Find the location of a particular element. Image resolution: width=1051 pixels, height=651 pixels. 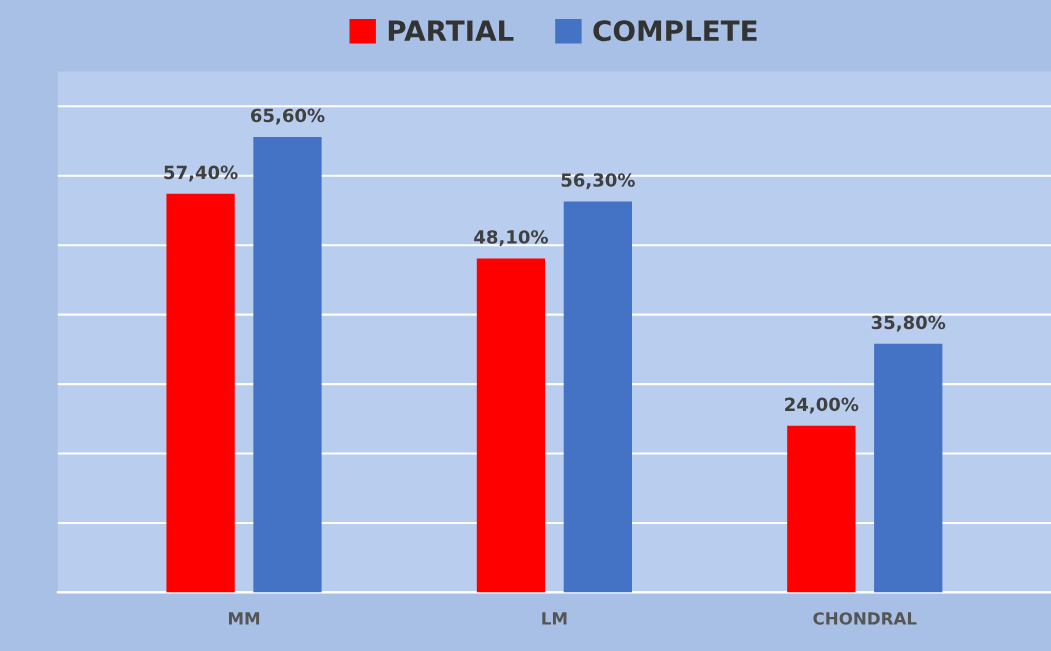

legend-label: PARTIAL is located at coordinates (451, 30).